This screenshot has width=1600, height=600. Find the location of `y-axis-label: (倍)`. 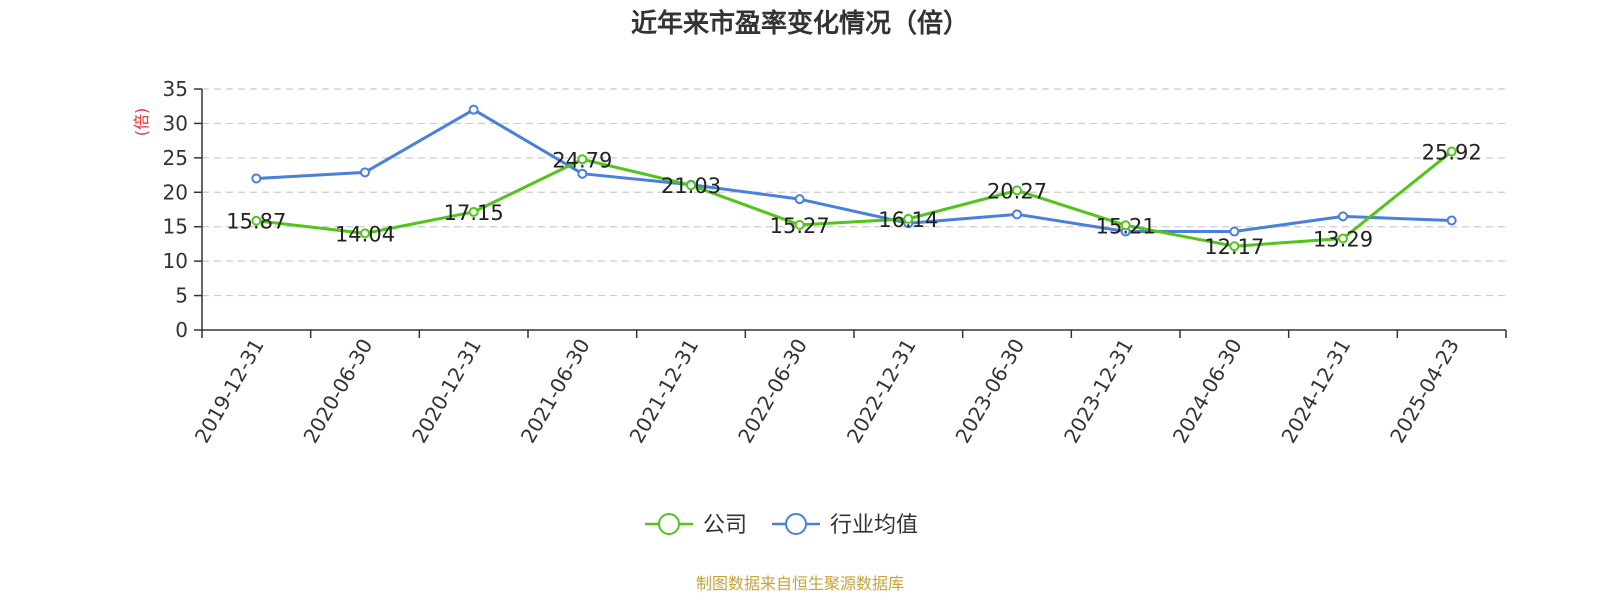

y-axis-label: (倍) is located at coordinates (141, 122).